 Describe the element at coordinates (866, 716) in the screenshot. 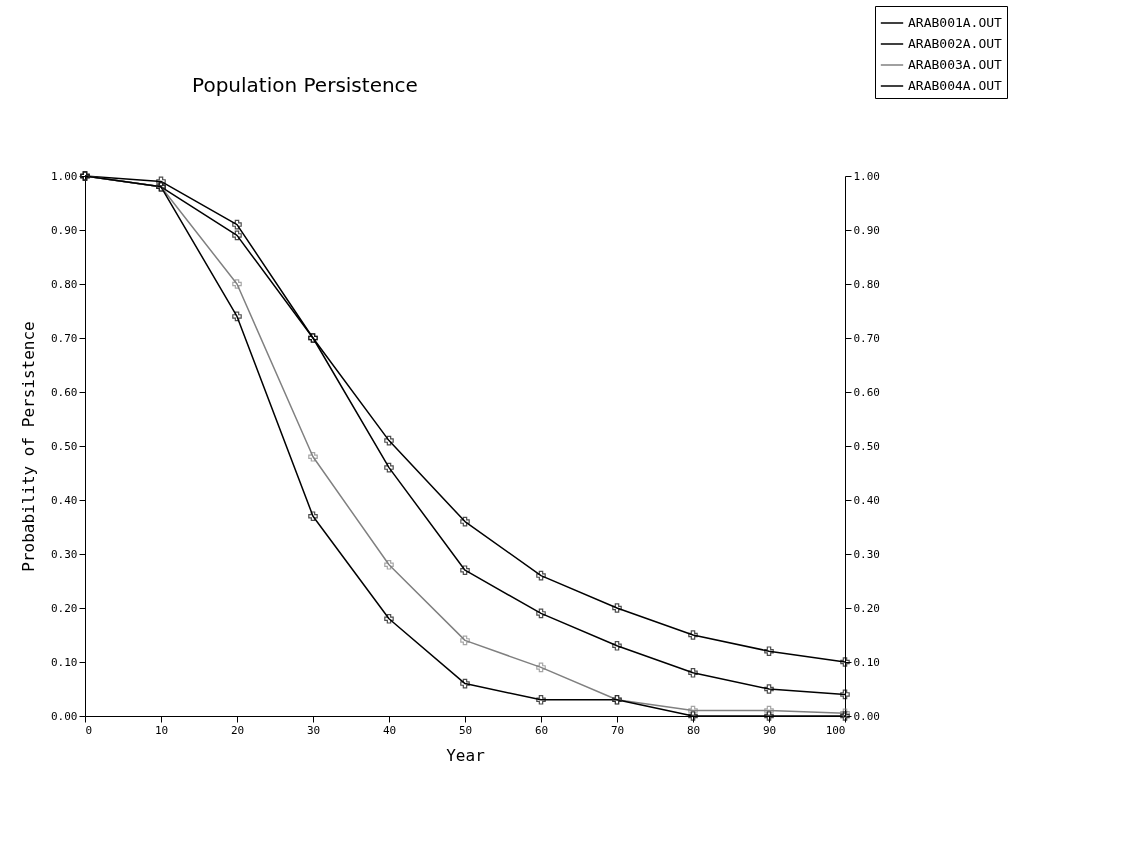

I see `y2-tick-label: 0.00` at that location.